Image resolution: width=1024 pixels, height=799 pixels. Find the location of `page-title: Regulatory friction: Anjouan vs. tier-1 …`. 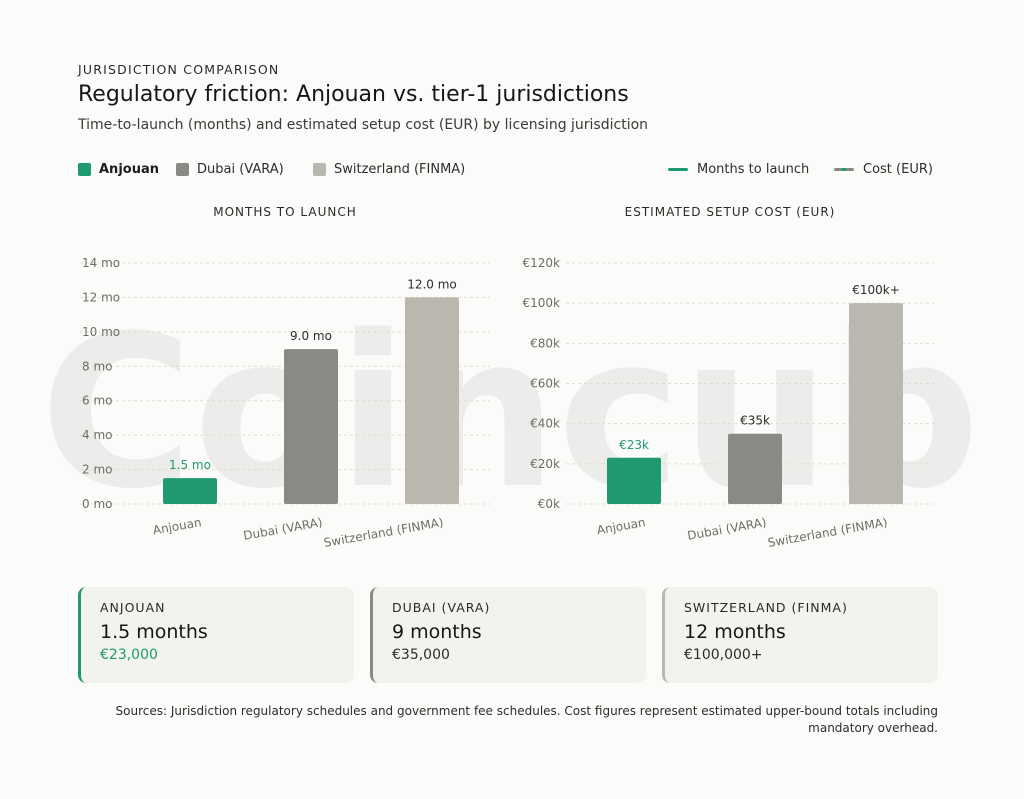

page-title: Regulatory friction: Anjouan vs. tier-1 … is located at coordinates (353, 94).